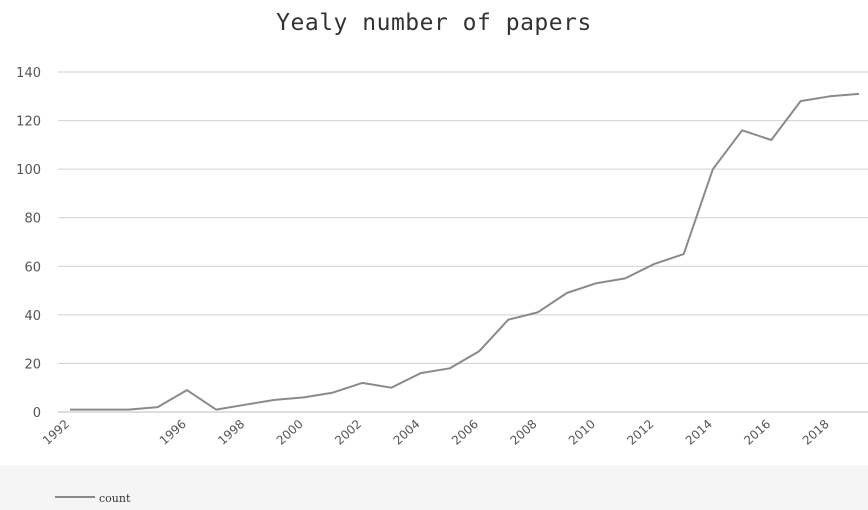 The image size is (868, 510). I want to click on x-tick-label: 2000, so click(290, 432).